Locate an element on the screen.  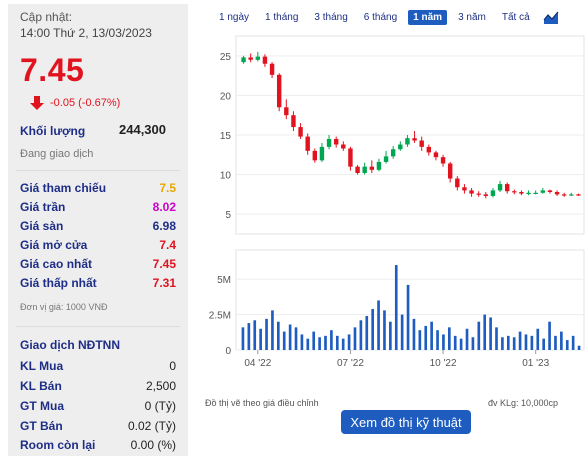
tab-3-months: 3 tháng is located at coordinates (331, 17).